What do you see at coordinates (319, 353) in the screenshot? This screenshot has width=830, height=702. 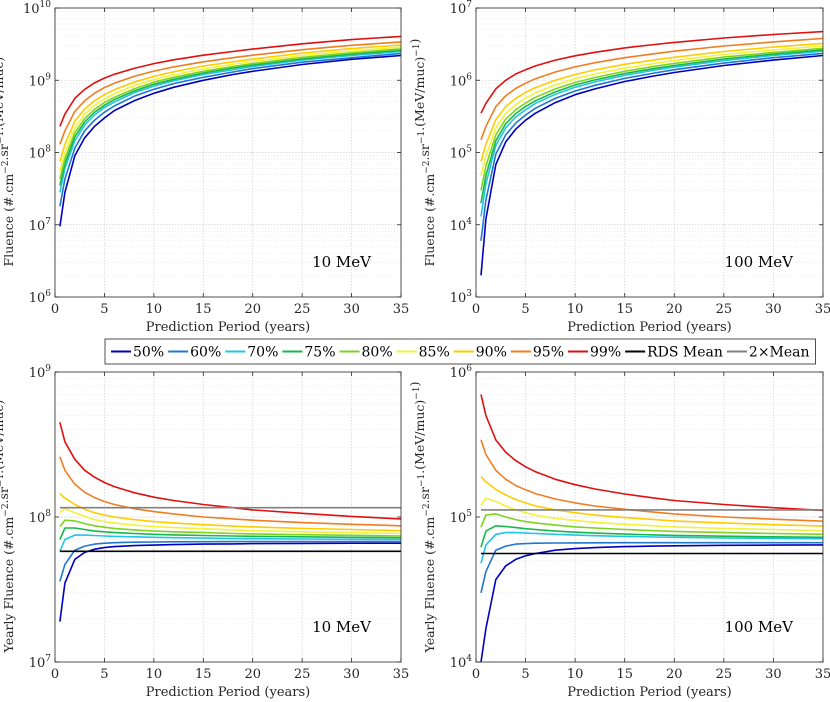 I see `legend-label: 75%` at bounding box center [319, 353].